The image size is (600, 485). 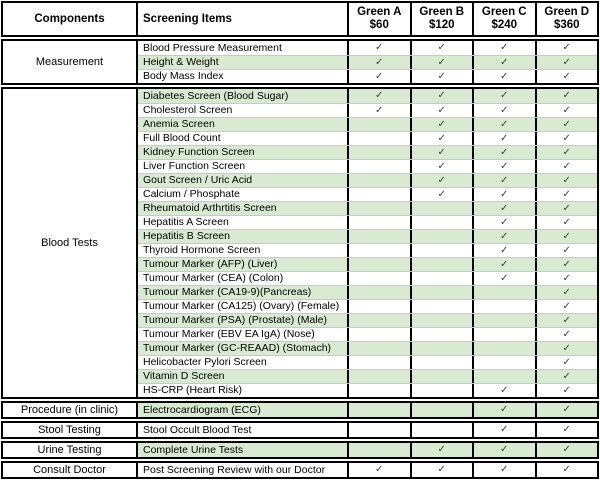 I want to click on package-name: Green A, so click(x=379, y=12).